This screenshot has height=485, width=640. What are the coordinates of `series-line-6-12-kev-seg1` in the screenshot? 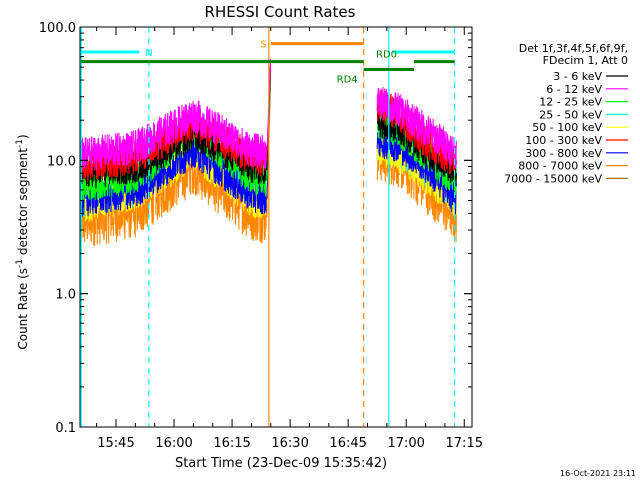 It's located at (416, 127).